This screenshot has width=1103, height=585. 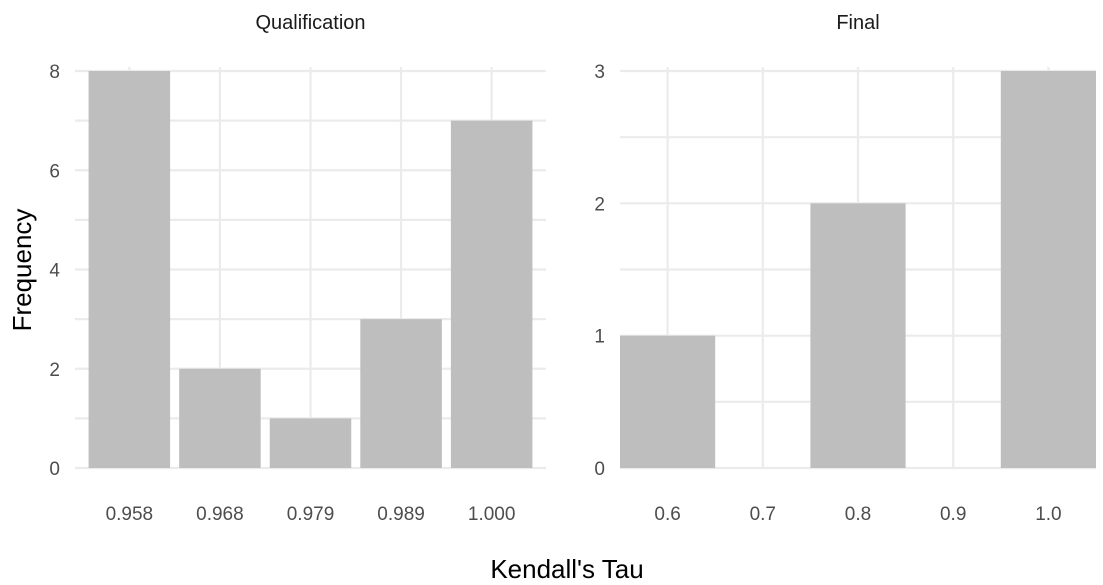 I want to click on facet-title: Final, so click(x=857, y=23).